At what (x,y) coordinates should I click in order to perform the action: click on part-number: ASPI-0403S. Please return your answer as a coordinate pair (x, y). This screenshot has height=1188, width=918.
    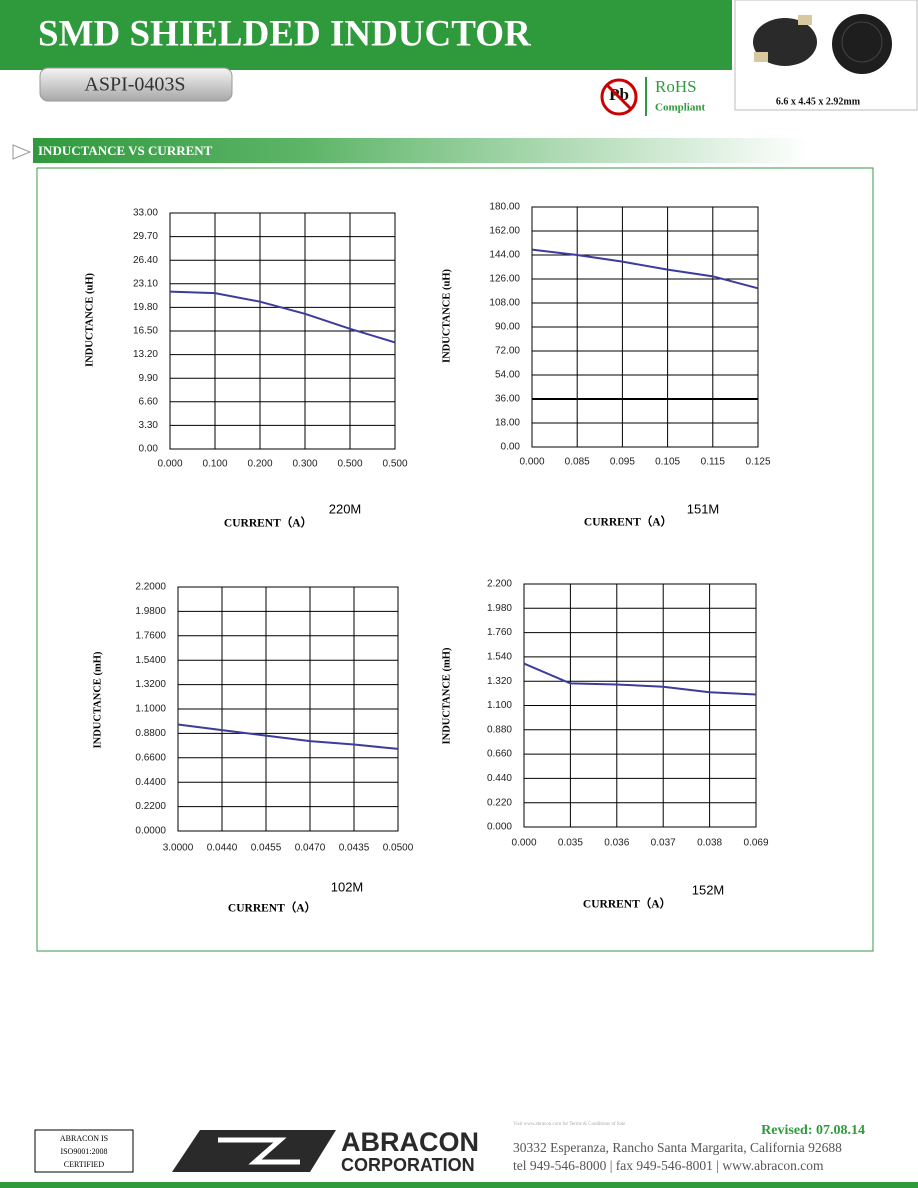
    Looking at the image, I should click on (134, 85).